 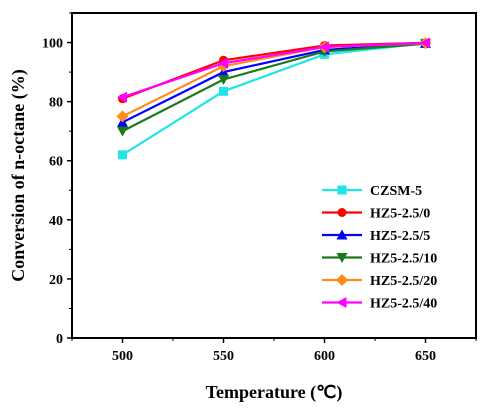 I want to click on x-tick-label: 500, so click(x=122, y=356).